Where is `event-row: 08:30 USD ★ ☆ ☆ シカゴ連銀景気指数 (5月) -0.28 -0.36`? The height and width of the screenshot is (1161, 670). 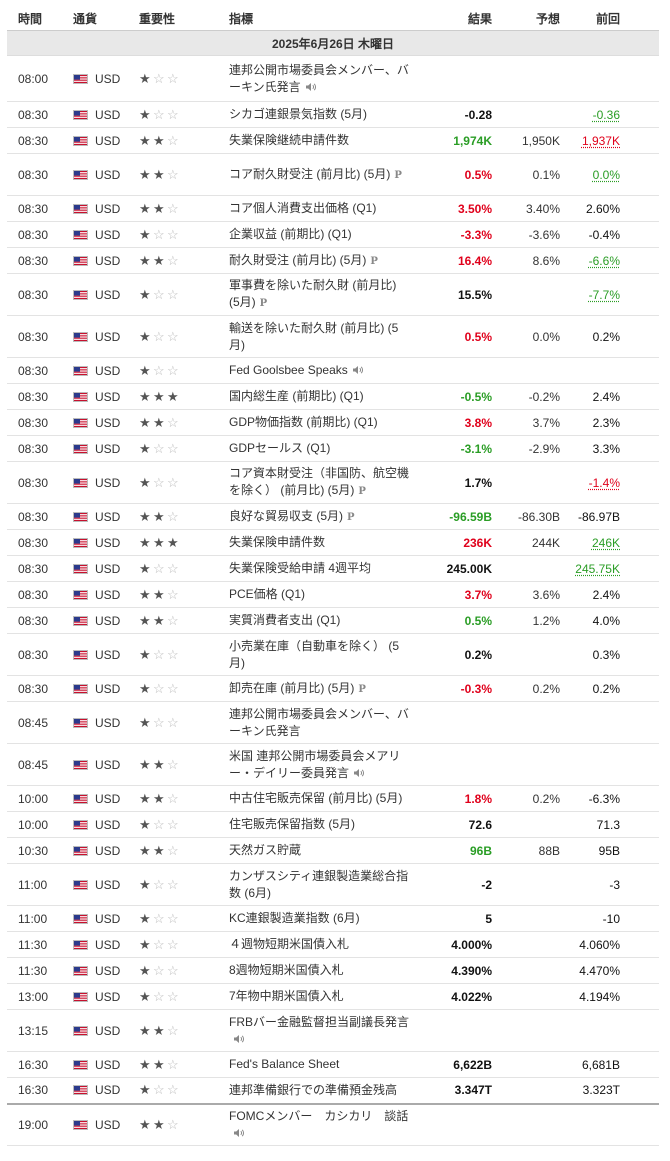 event-row: 08:30 USD ★ ☆ ☆ シカゴ連銀景気指数 (5月) -0.28 -0.36 is located at coordinates (333, 114).